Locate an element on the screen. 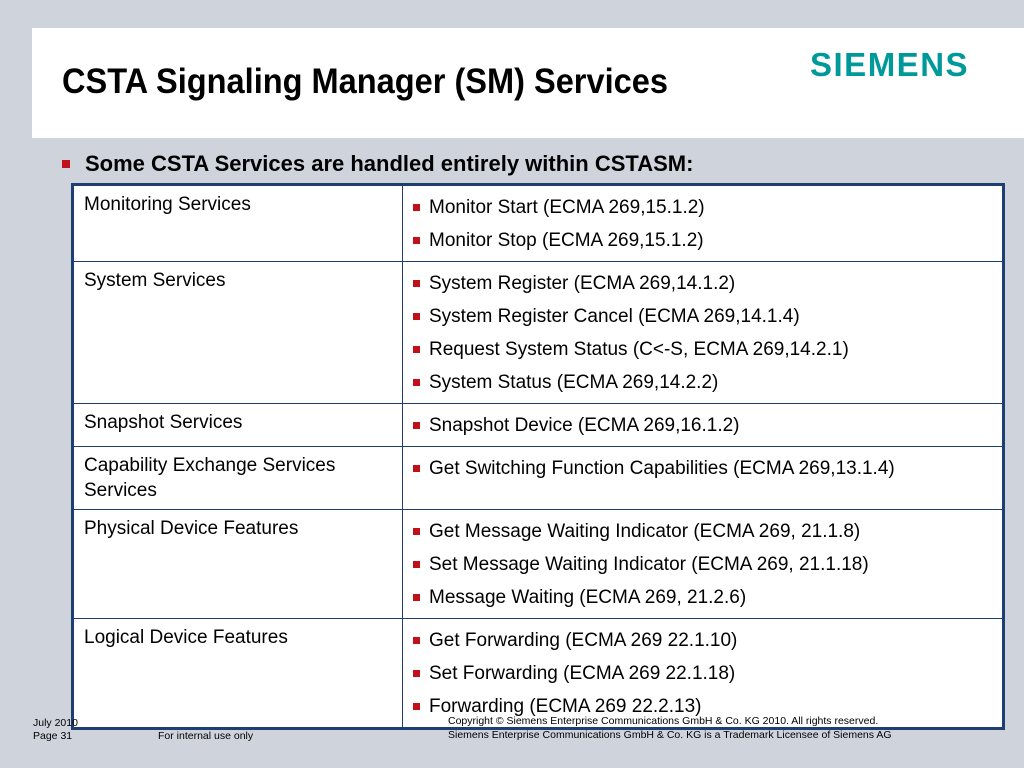 The width and height of the screenshot is (1024, 768). service-category: Logical Device Features is located at coordinates (237, 673).